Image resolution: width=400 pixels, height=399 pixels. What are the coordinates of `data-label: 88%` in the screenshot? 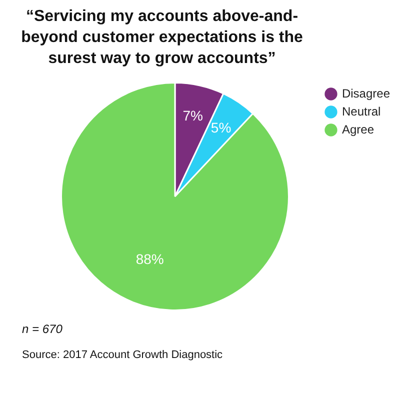 It's located at (150, 258).